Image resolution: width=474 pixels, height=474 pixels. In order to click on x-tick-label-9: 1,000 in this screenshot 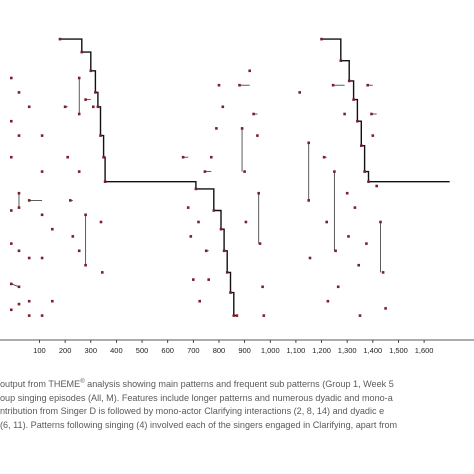, I will do `click(270, 350)`.